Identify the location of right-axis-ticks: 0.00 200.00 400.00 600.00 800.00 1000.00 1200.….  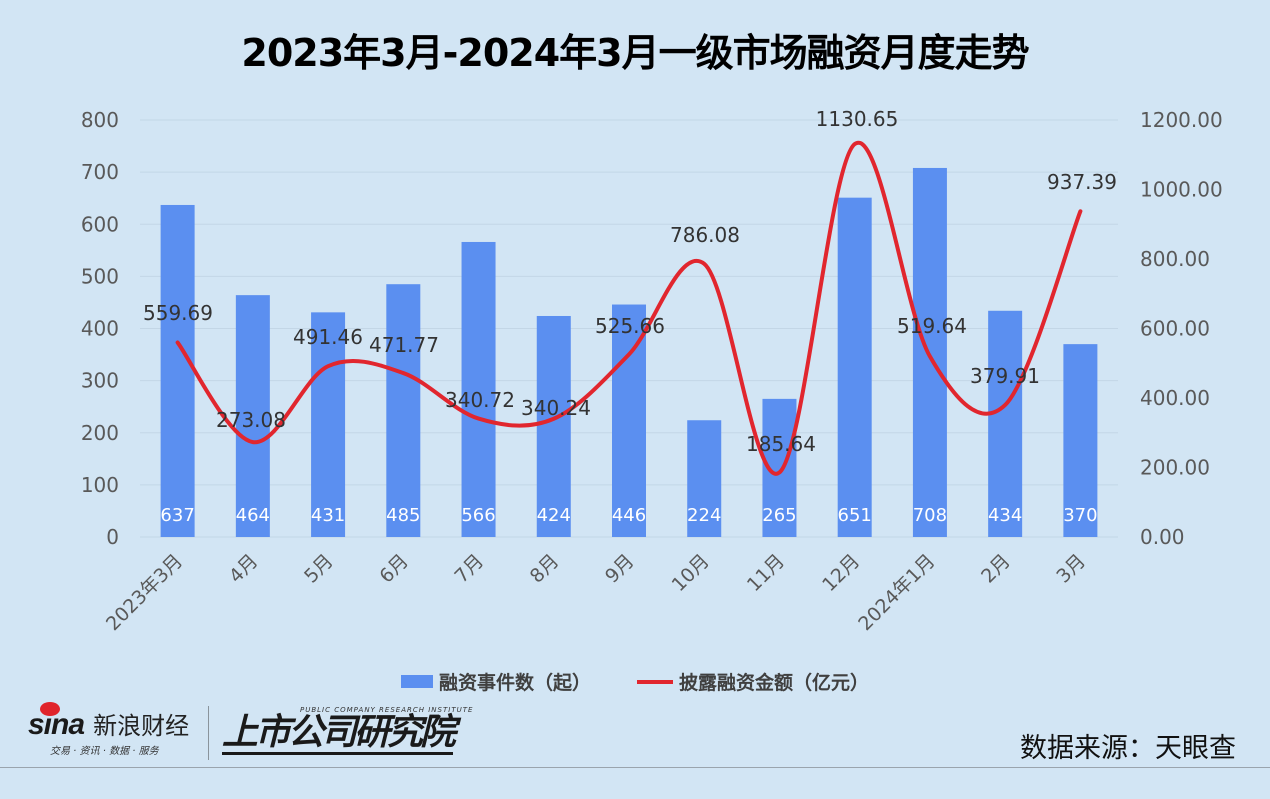
(1181, 328).